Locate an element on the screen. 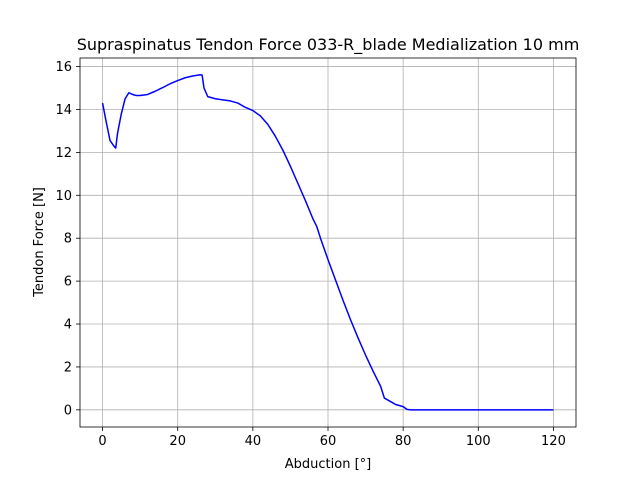 The image size is (640, 480). x-axis-label: Abduction [°] is located at coordinates (328, 464).